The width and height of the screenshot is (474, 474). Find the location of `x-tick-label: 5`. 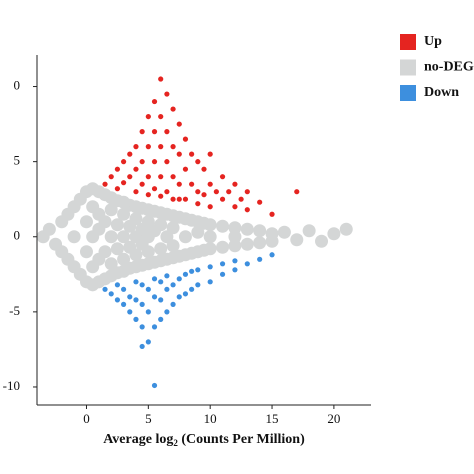

x-tick-label: 5 is located at coordinates (148, 418).